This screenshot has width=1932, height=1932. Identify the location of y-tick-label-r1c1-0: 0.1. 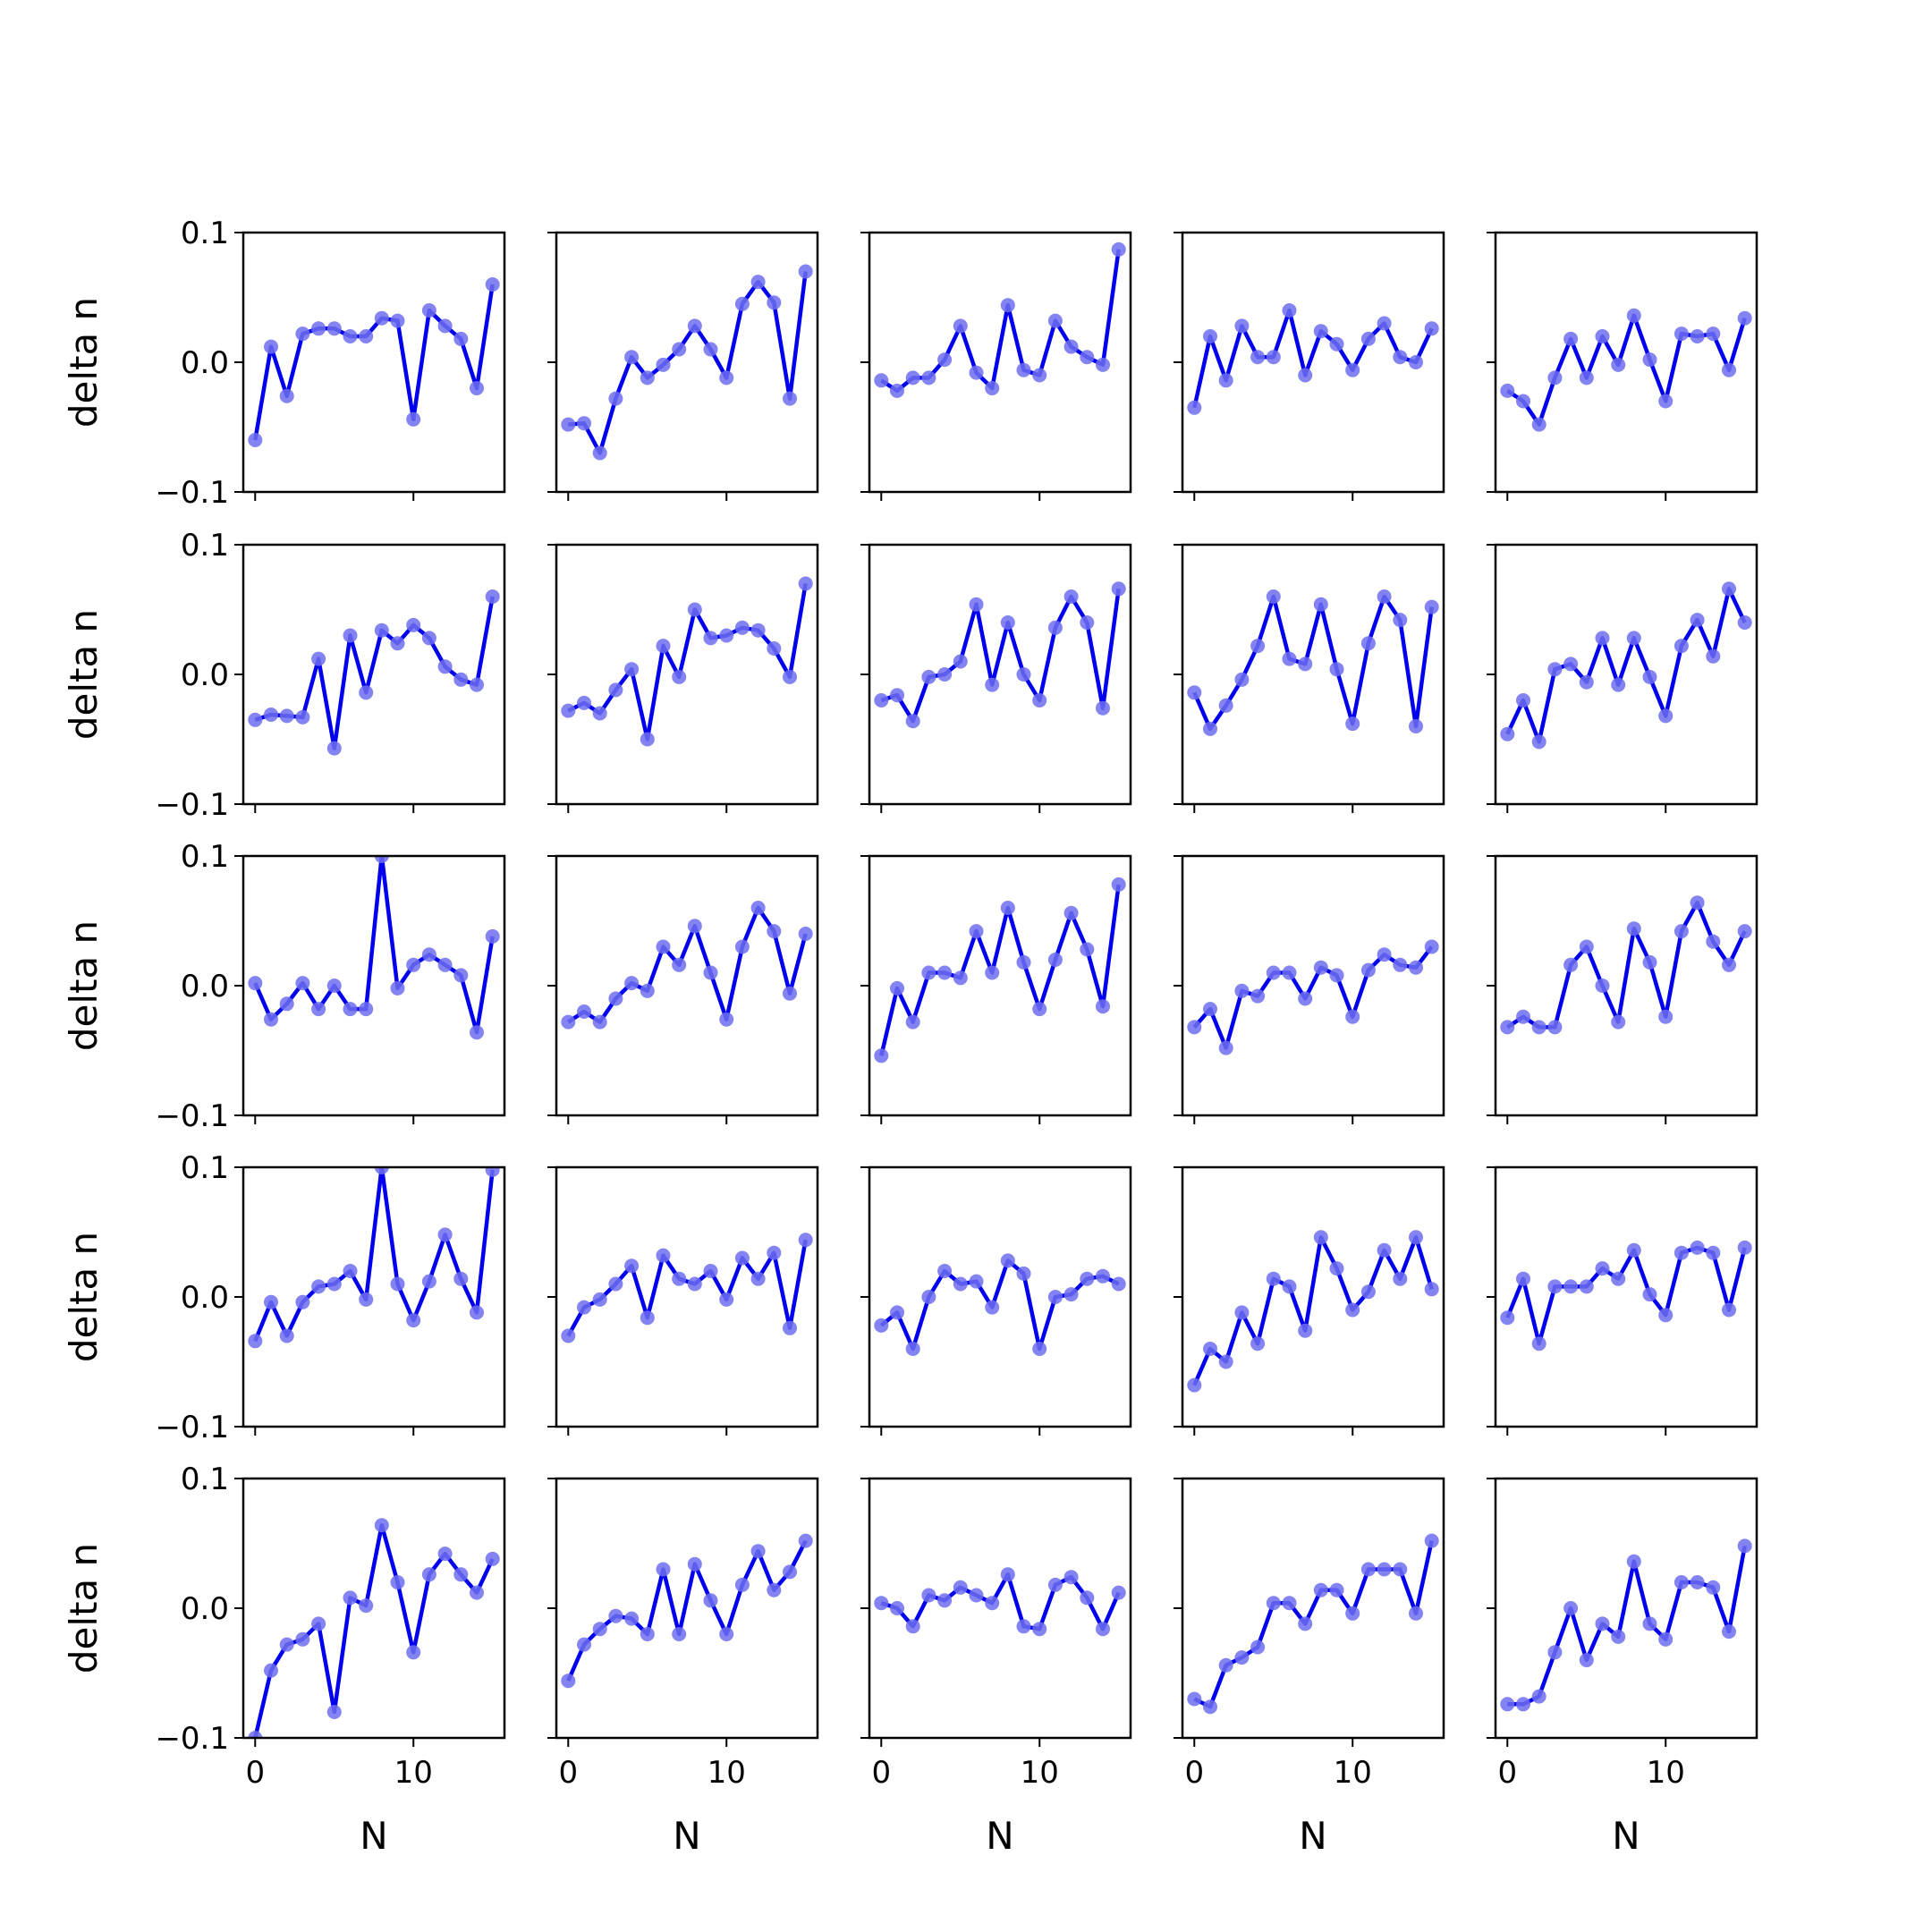
(205, 233).